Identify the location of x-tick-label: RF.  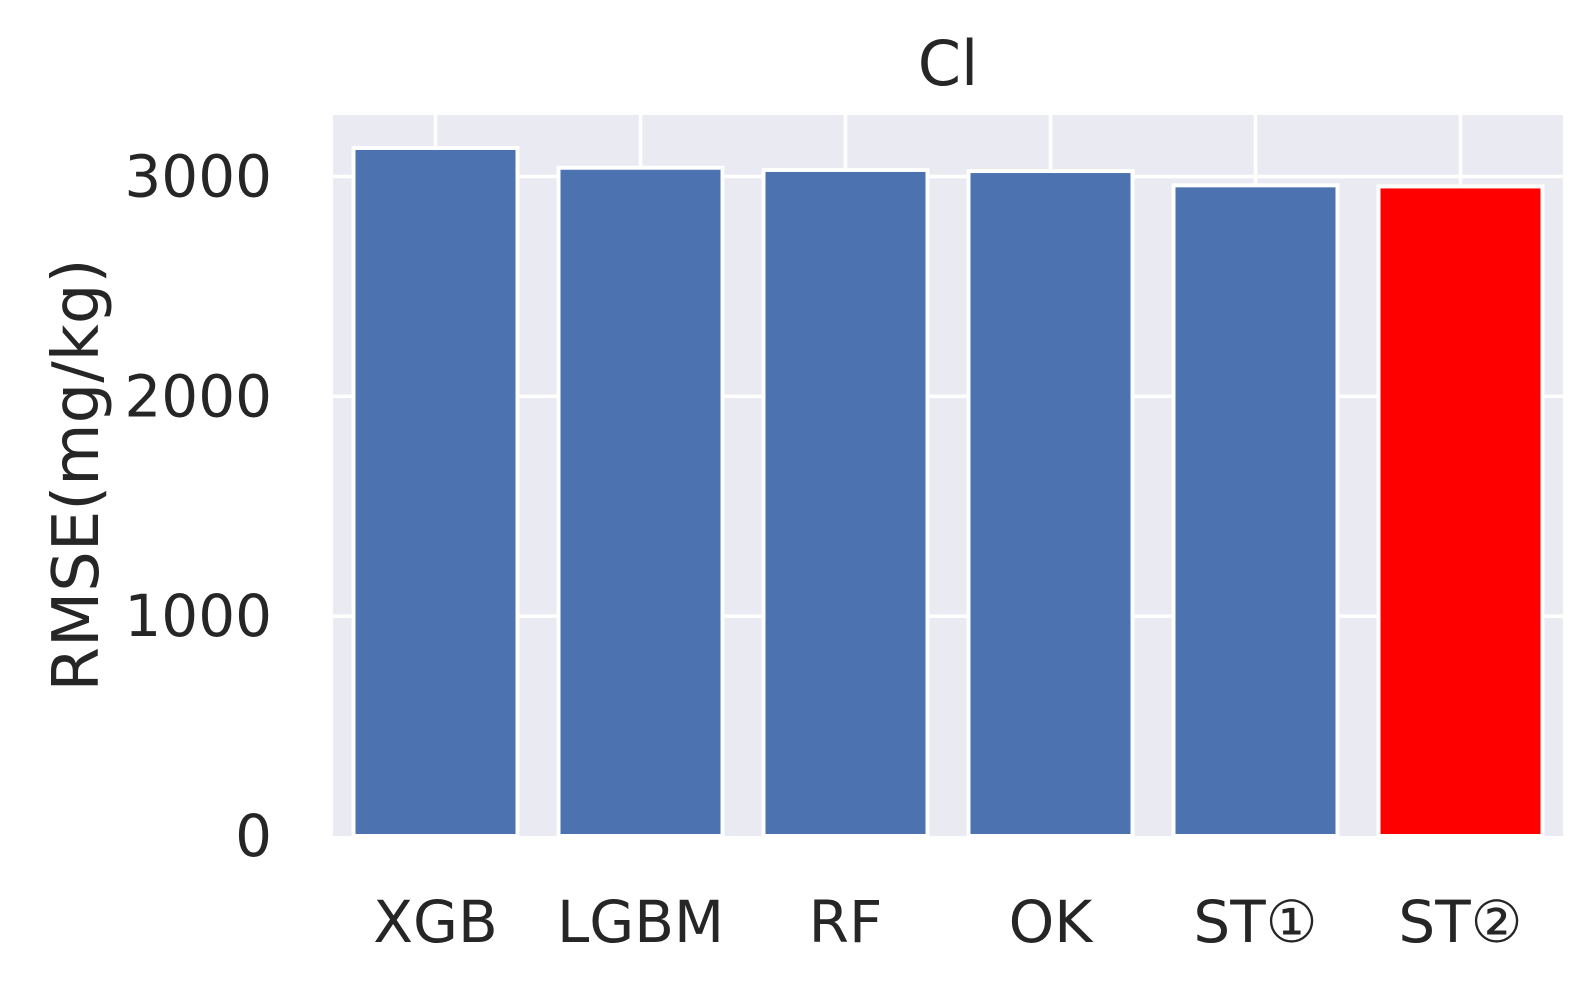
(846, 922).